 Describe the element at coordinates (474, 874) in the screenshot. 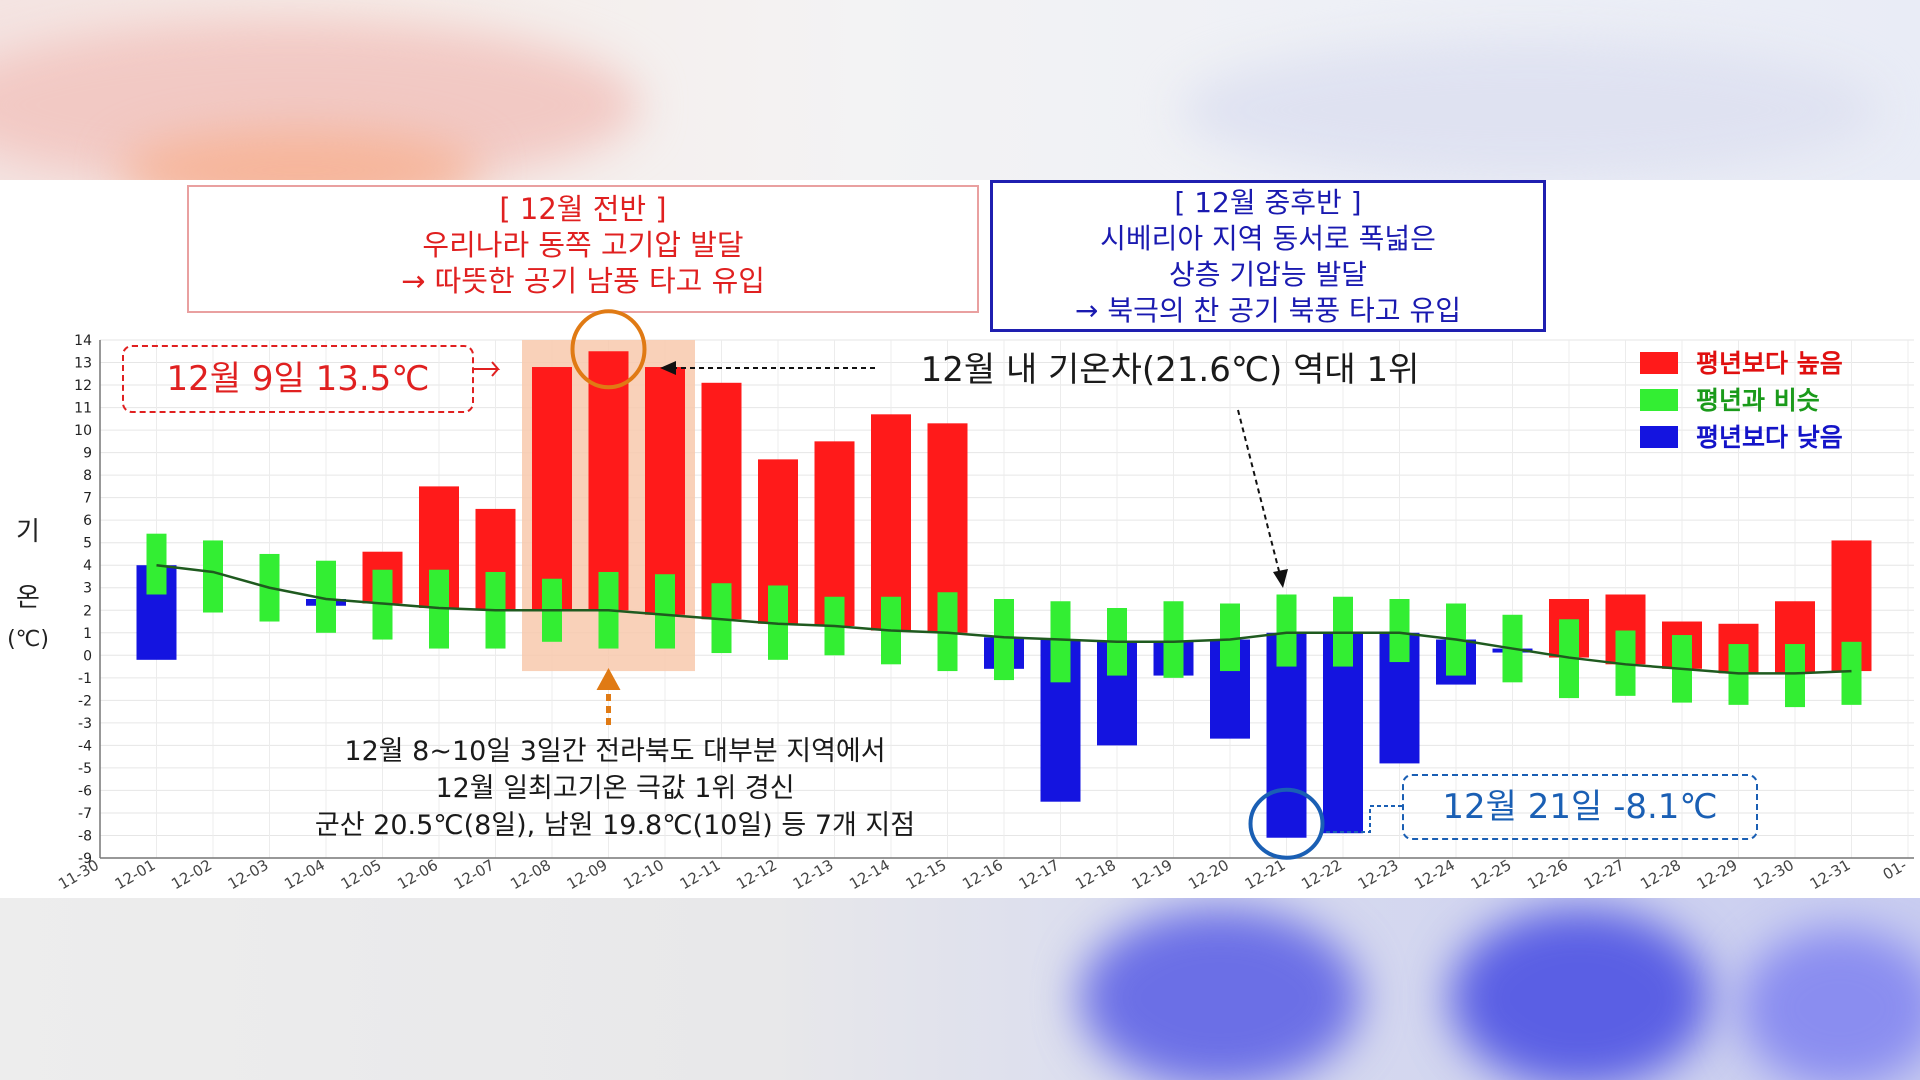

I see `x-tick-label: 12-07` at that location.